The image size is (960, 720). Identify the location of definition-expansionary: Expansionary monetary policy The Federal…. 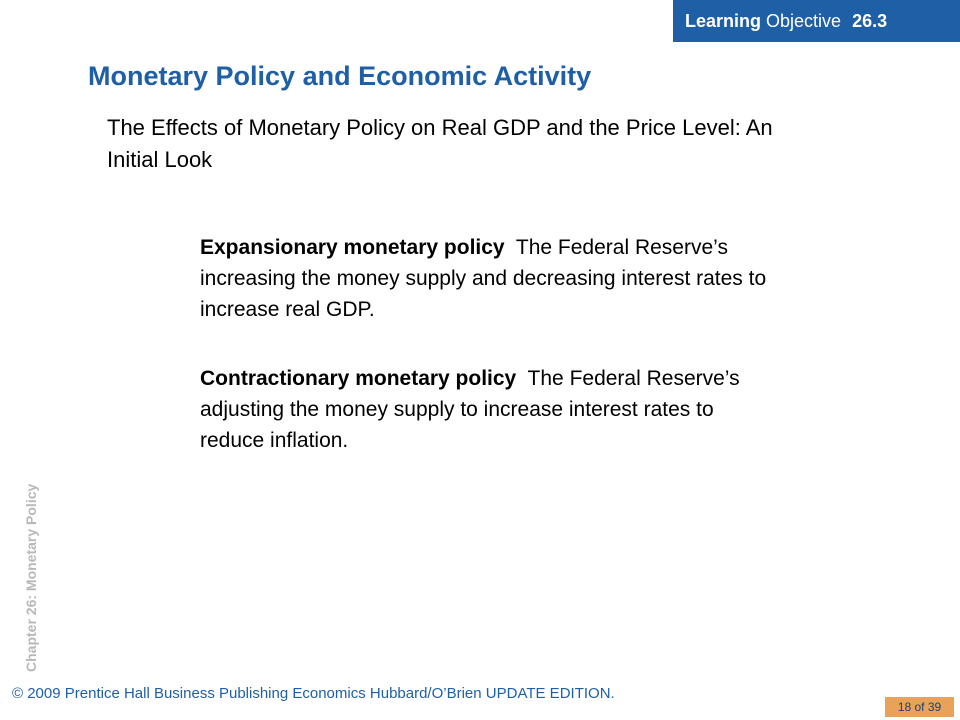
(490, 278).